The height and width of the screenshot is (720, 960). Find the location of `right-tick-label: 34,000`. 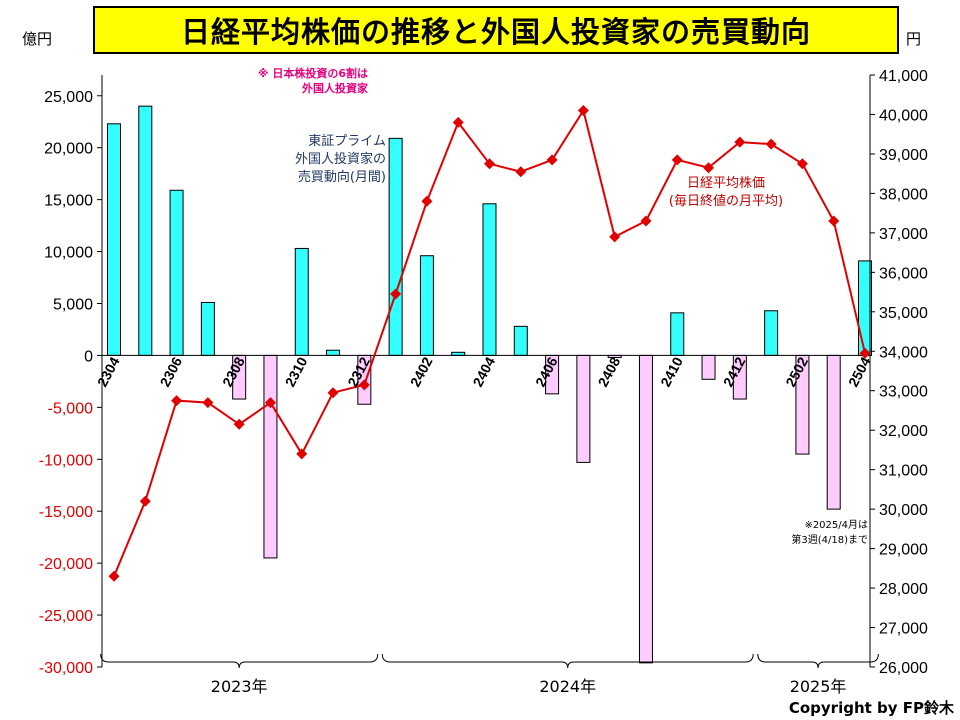

right-tick-label: 34,000 is located at coordinates (903, 352).